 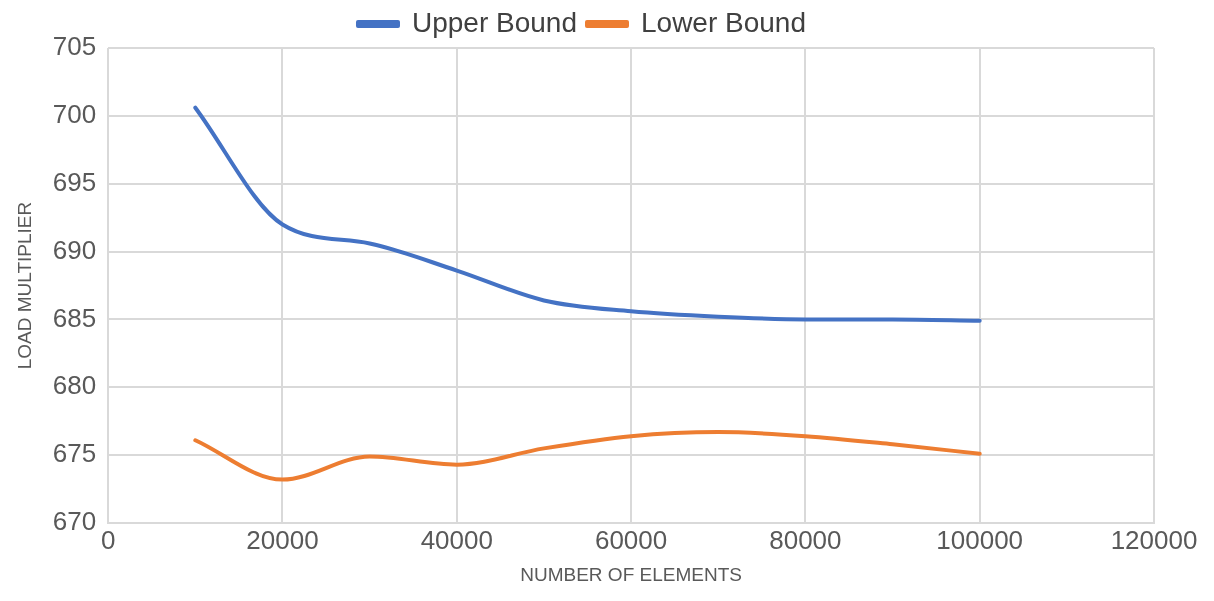 What do you see at coordinates (631, 539) in the screenshot?
I see `x-tick-label: 60000` at bounding box center [631, 539].